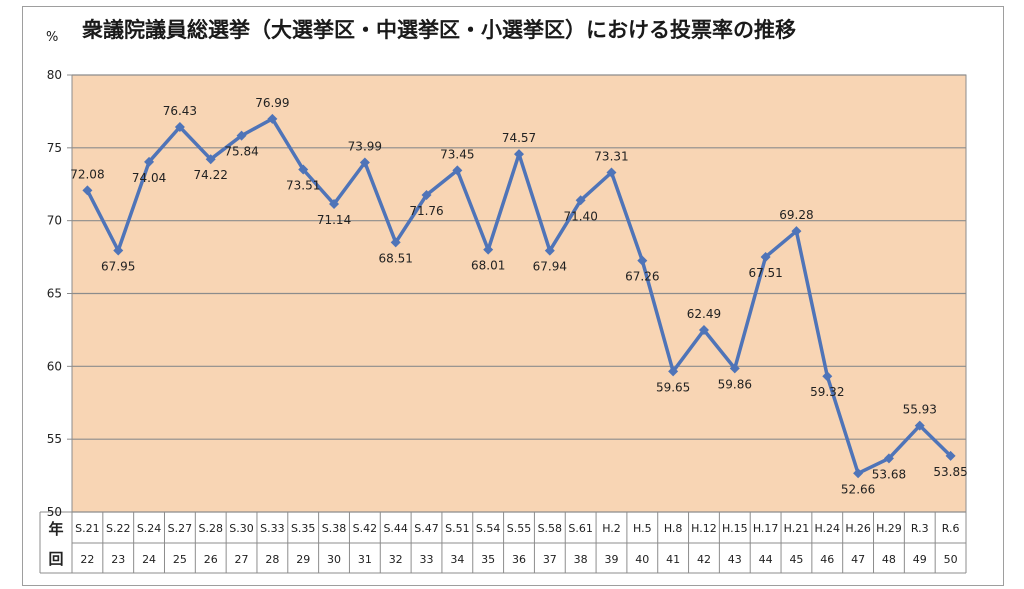 The image size is (1024, 589). Describe the element at coordinates (704, 314) in the screenshot. I see `data-label: 62.49` at that location.